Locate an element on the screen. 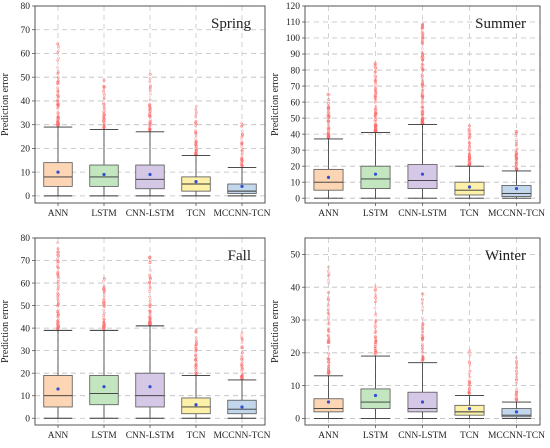 The height and width of the screenshot is (448, 550). y-tick-label: 50 is located at coordinates (26, 307).